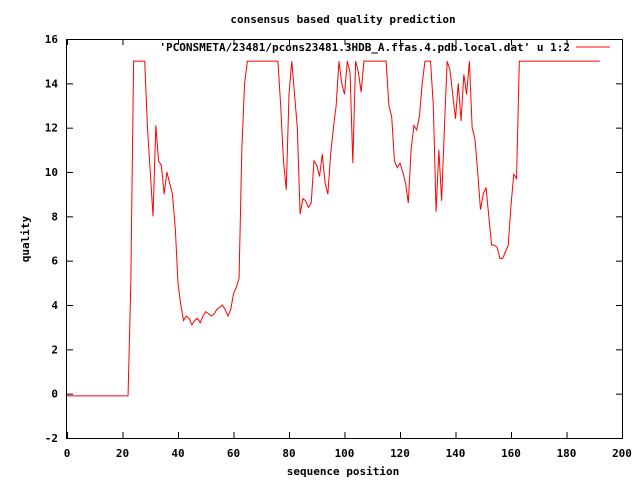 The width and height of the screenshot is (640, 485). What do you see at coordinates (177, 453) in the screenshot?
I see `x-tick-label: 40` at bounding box center [177, 453].